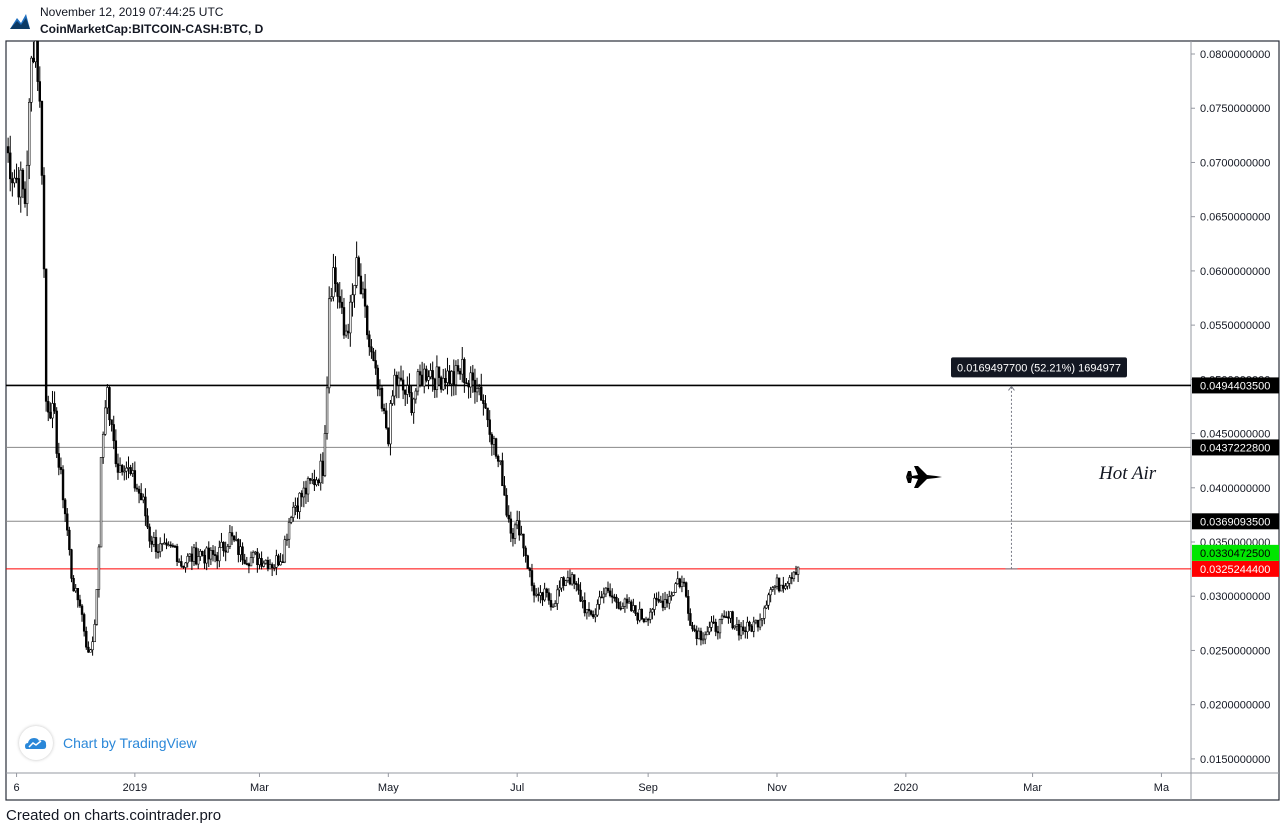 The height and width of the screenshot is (831, 1286). What do you see at coordinates (648, 788) in the screenshot?
I see `time-tick-label: Sep` at bounding box center [648, 788].